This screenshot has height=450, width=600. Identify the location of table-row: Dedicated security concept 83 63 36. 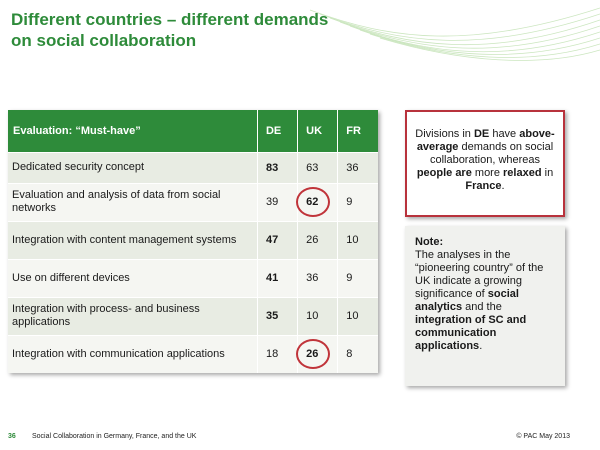
(193, 167).